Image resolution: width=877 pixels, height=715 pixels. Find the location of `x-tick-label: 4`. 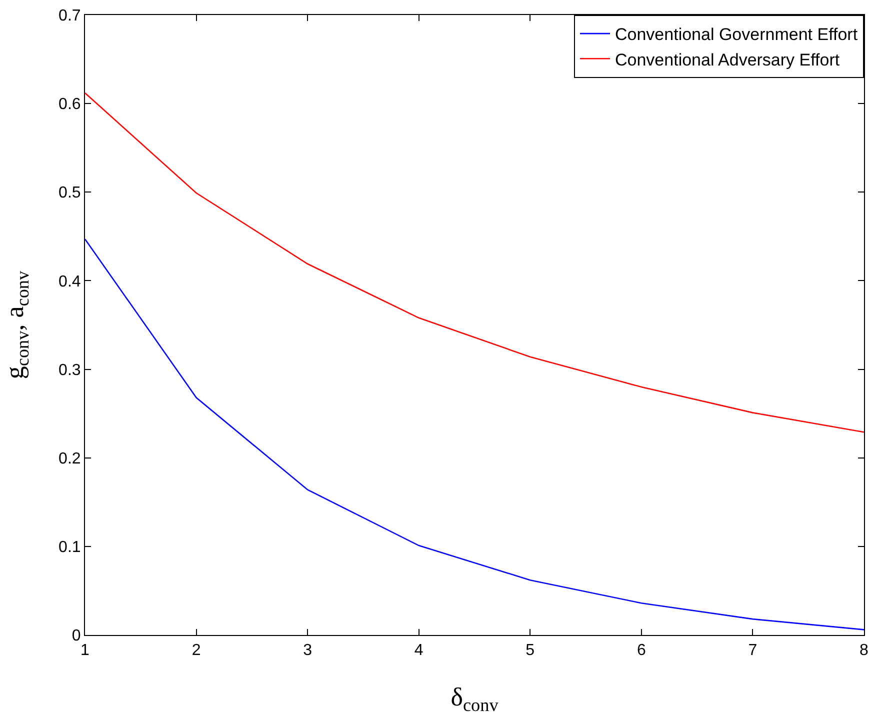

x-tick-label: 4 is located at coordinates (419, 651).